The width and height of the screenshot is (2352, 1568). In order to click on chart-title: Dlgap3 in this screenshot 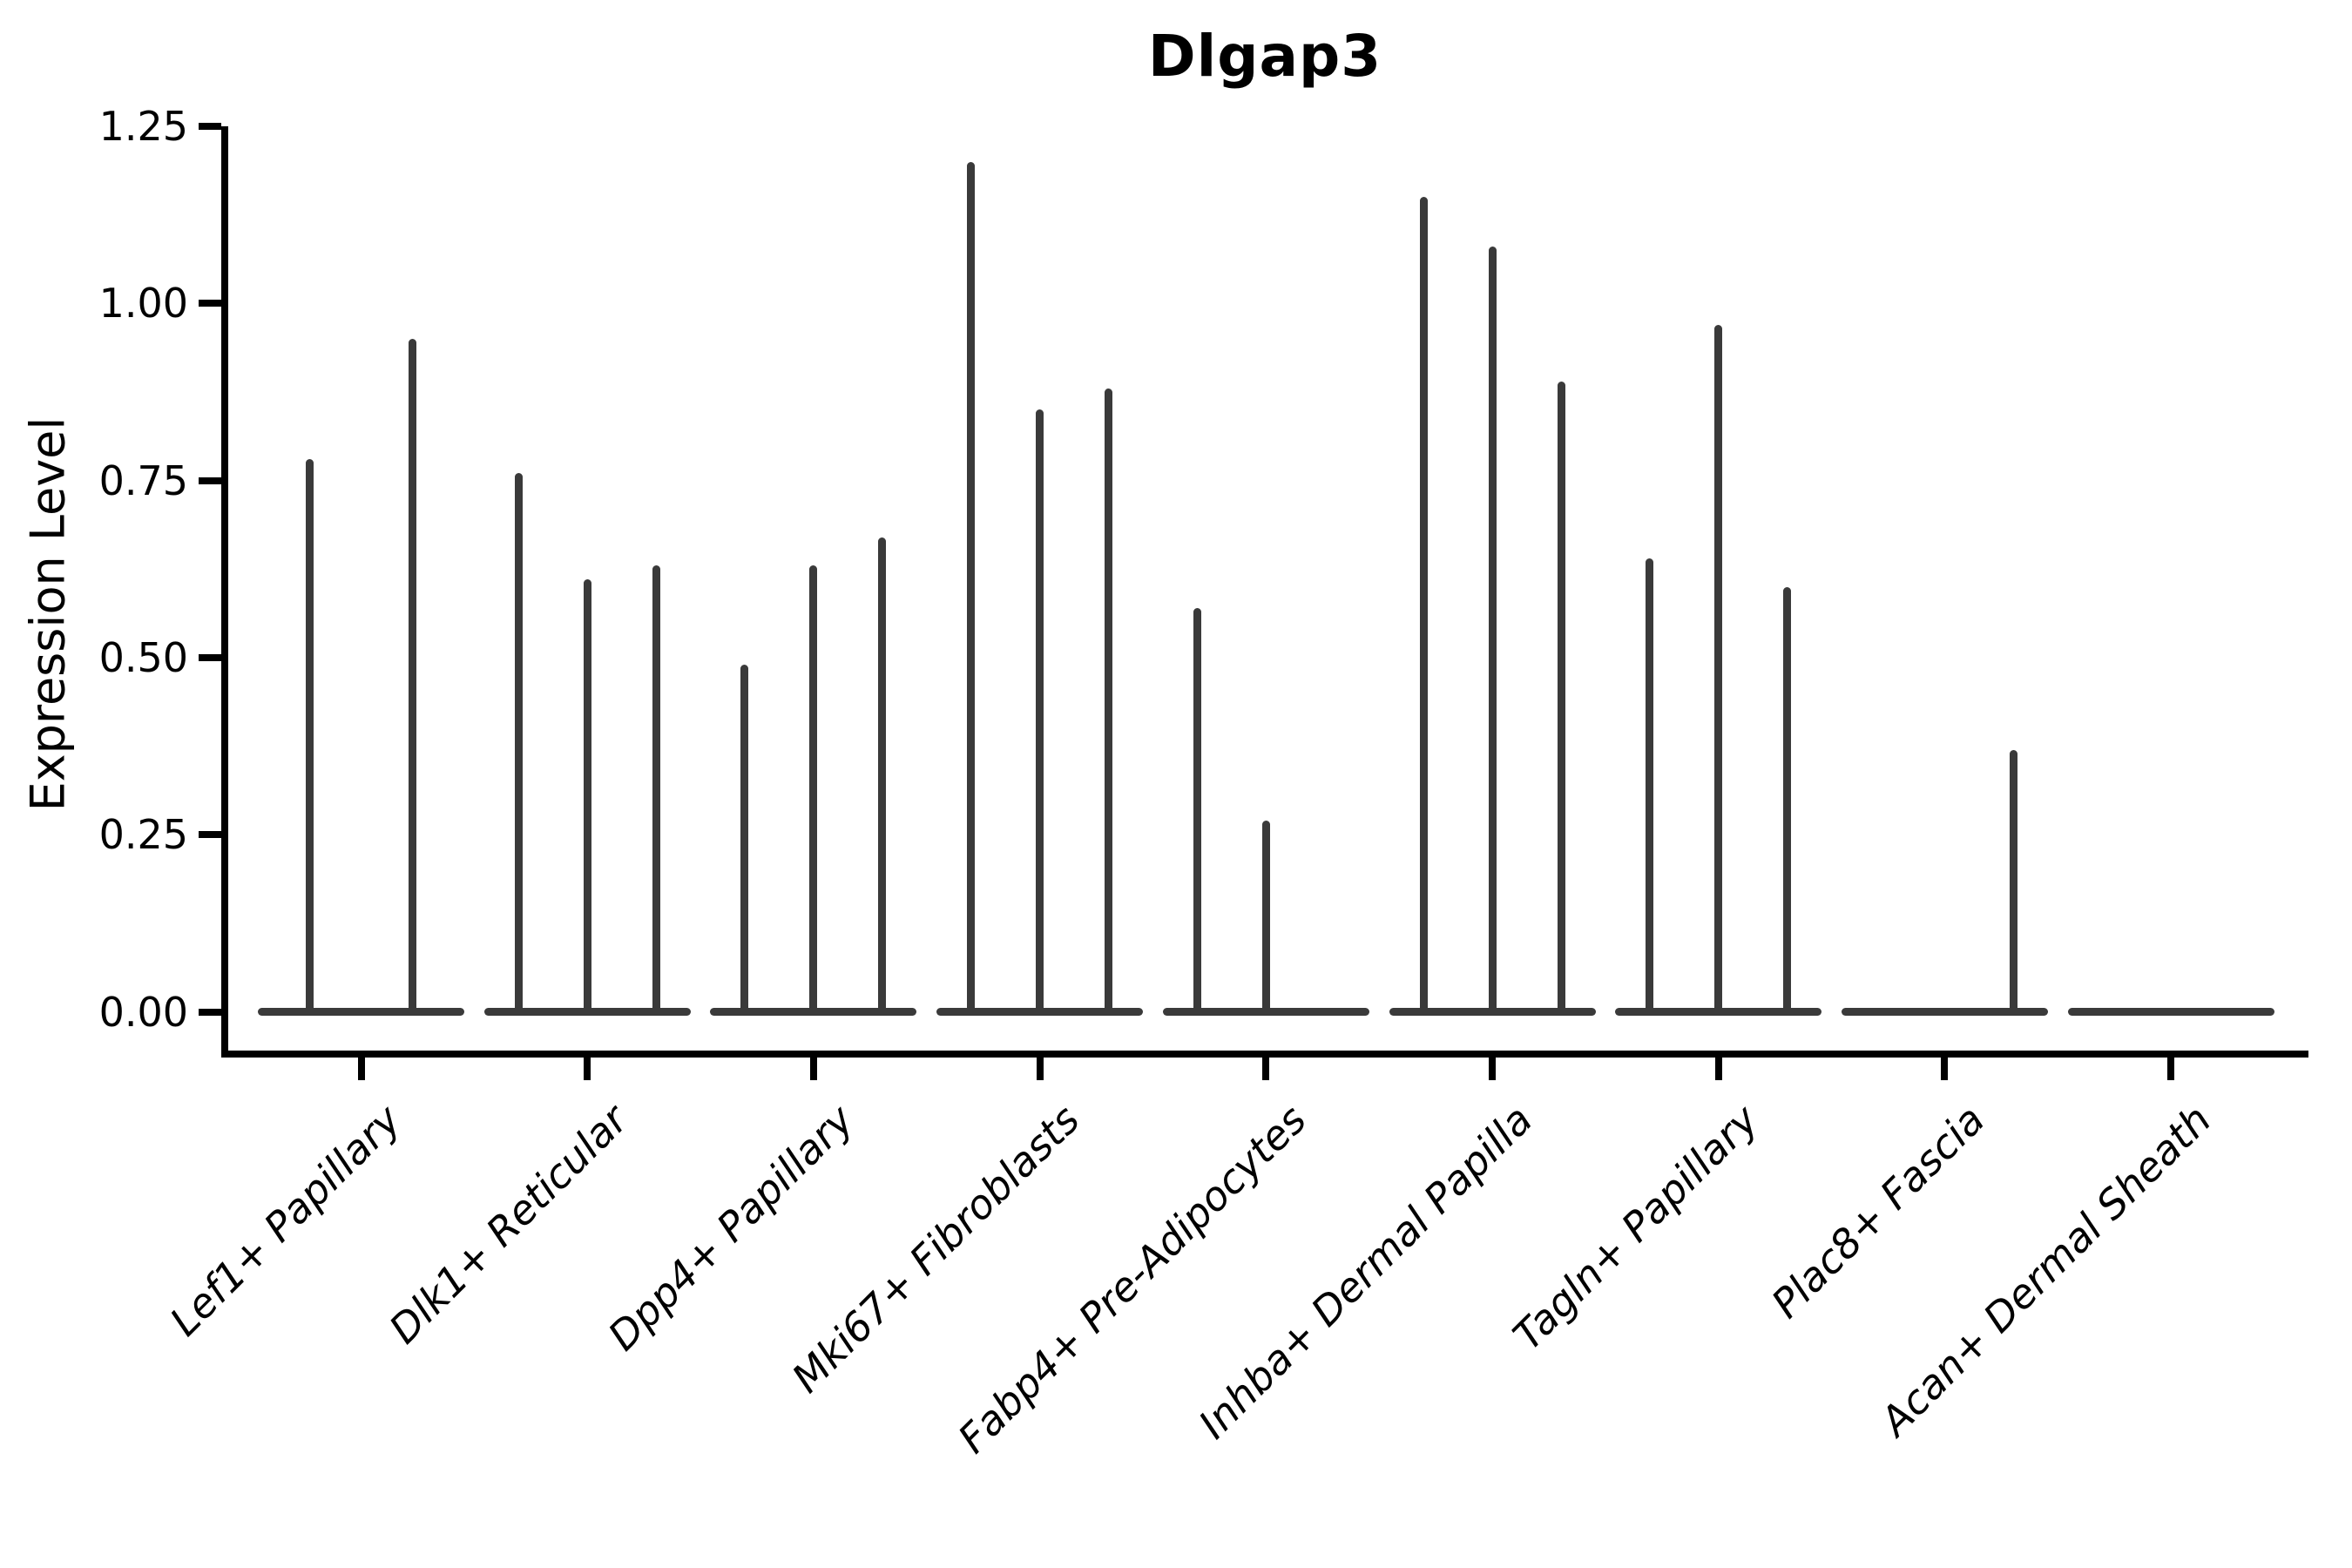, I will do `click(1264, 56)`.